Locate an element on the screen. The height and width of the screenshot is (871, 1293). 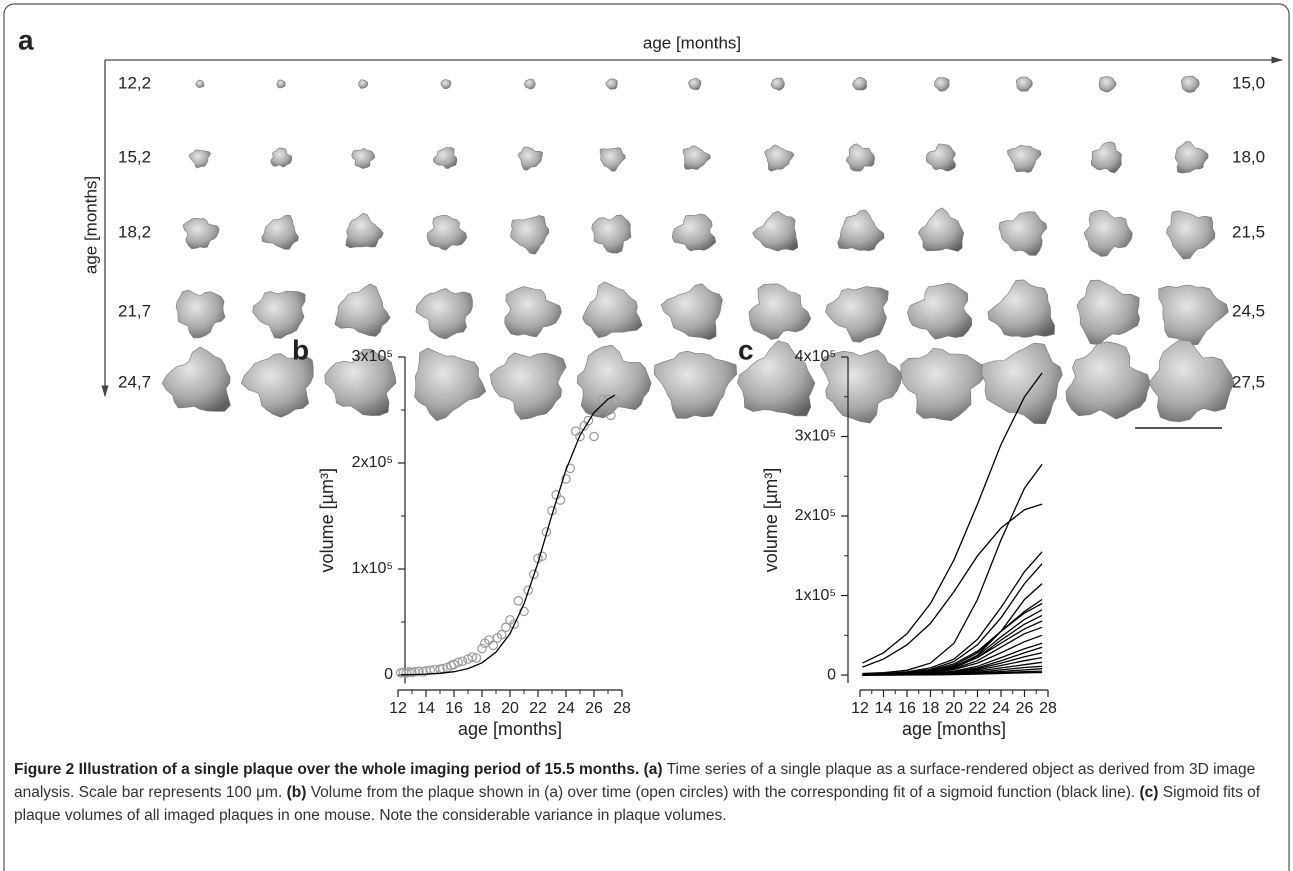
row-start-label: 24,7 is located at coordinates (134, 381).